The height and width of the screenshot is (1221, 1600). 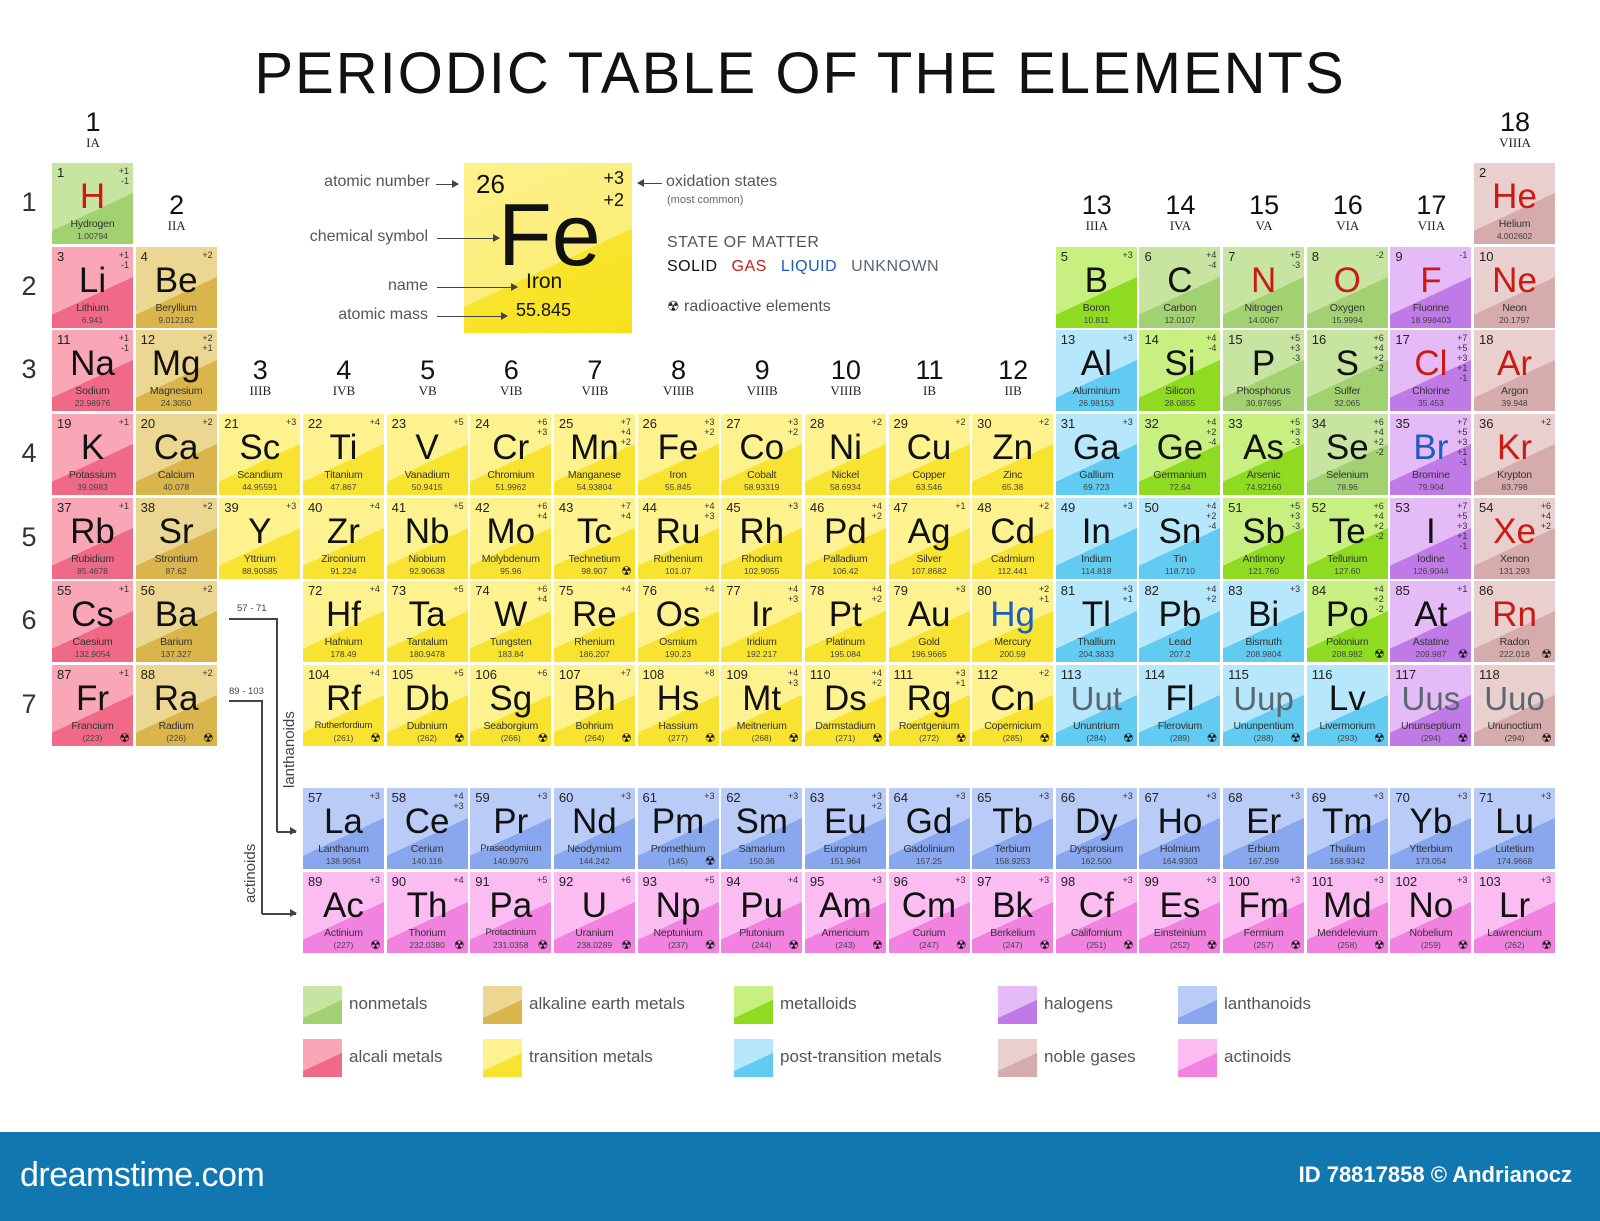 What do you see at coordinates (762, 705) in the screenshot?
I see `element-cell-mt: 109 +4 +3 Mt Meitnerium (268) ☢` at bounding box center [762, 705].